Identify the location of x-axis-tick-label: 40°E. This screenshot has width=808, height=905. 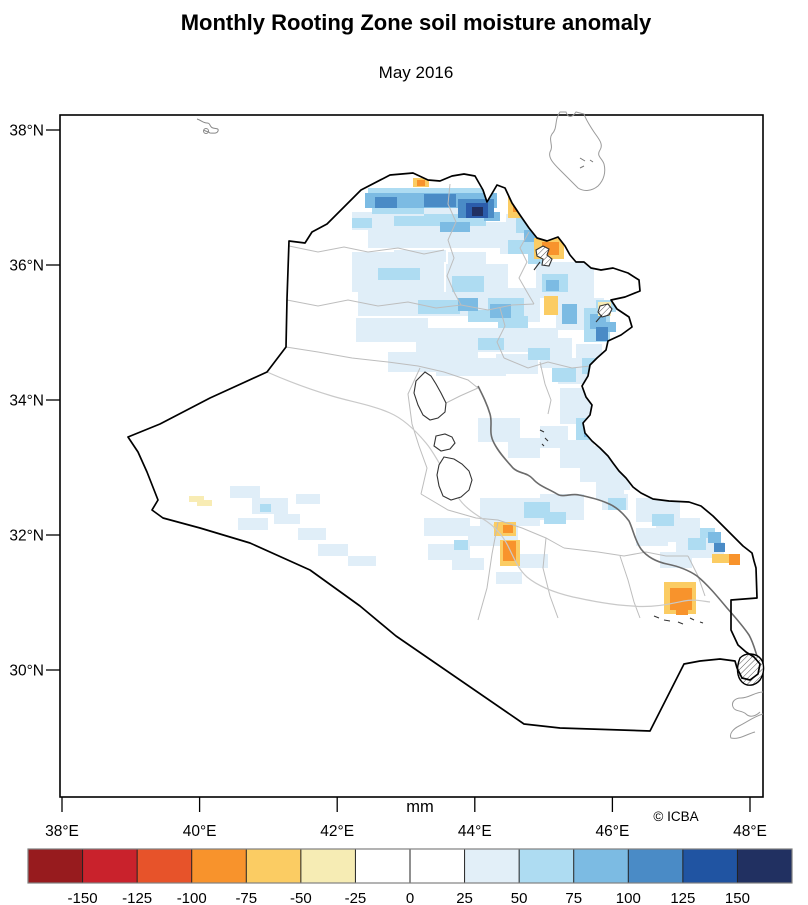
(200, 831).